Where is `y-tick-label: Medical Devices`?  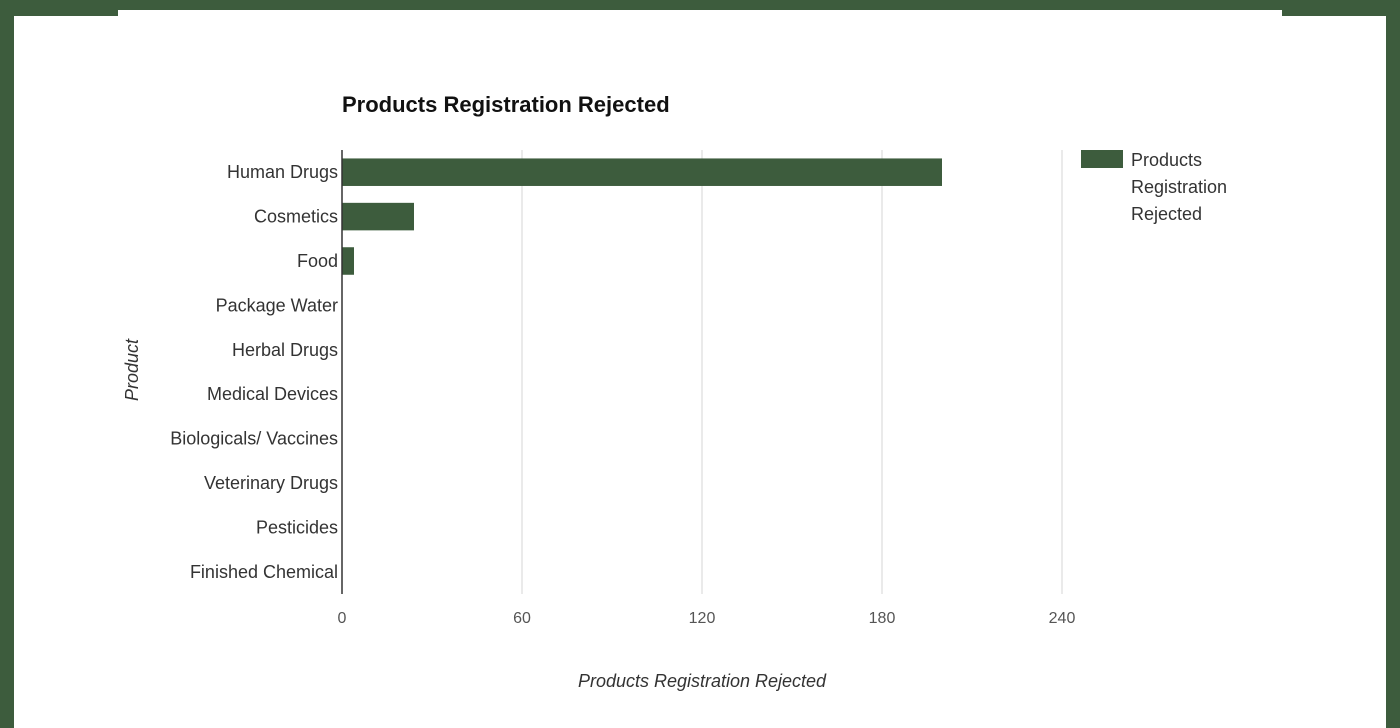 y-tick-label: Medical Devices is located at coordinates (272, 394).